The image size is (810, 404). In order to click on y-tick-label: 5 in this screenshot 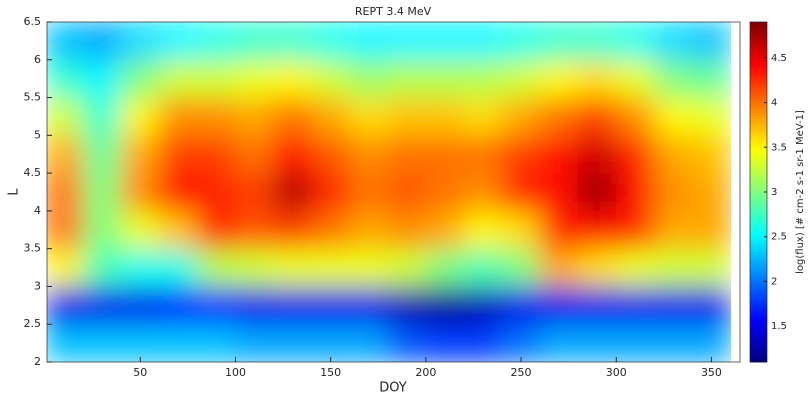, I will do `click(37, 134)`.